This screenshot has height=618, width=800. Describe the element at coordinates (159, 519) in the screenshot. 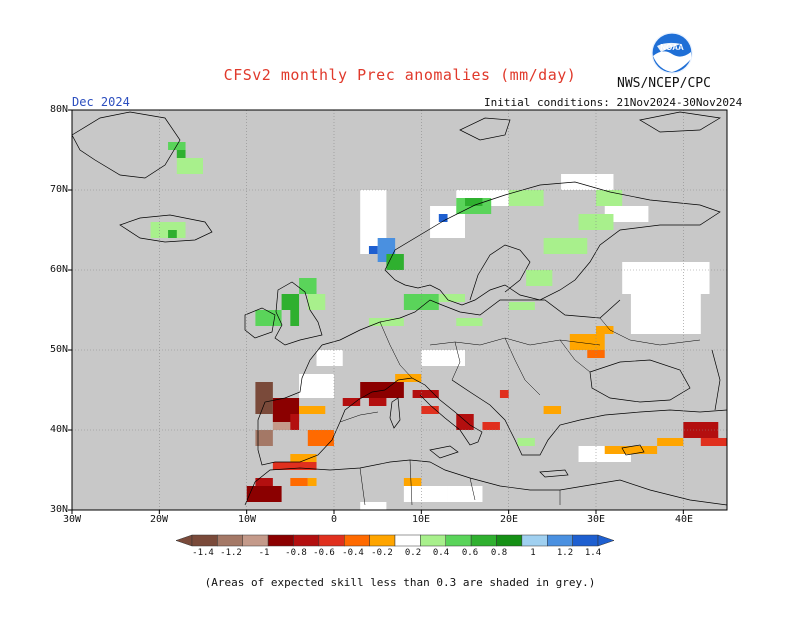

I see `lon-label: 20W` at that location.